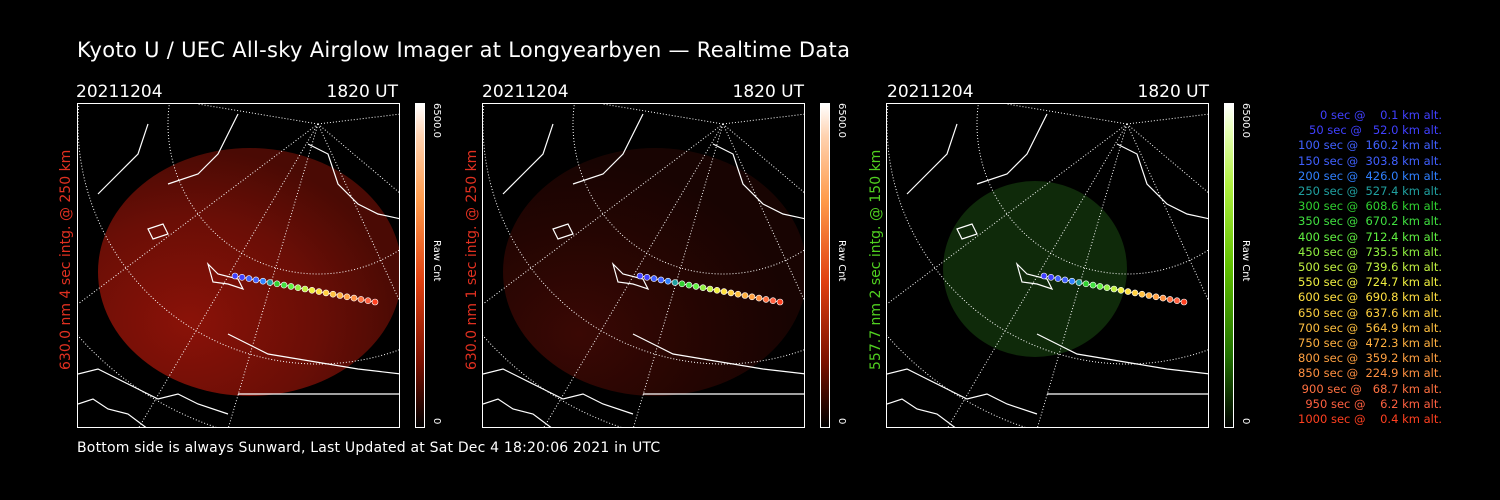  I want to click on legend-row: 950 sec @ 6.2 km alt., so click(1371, 403).